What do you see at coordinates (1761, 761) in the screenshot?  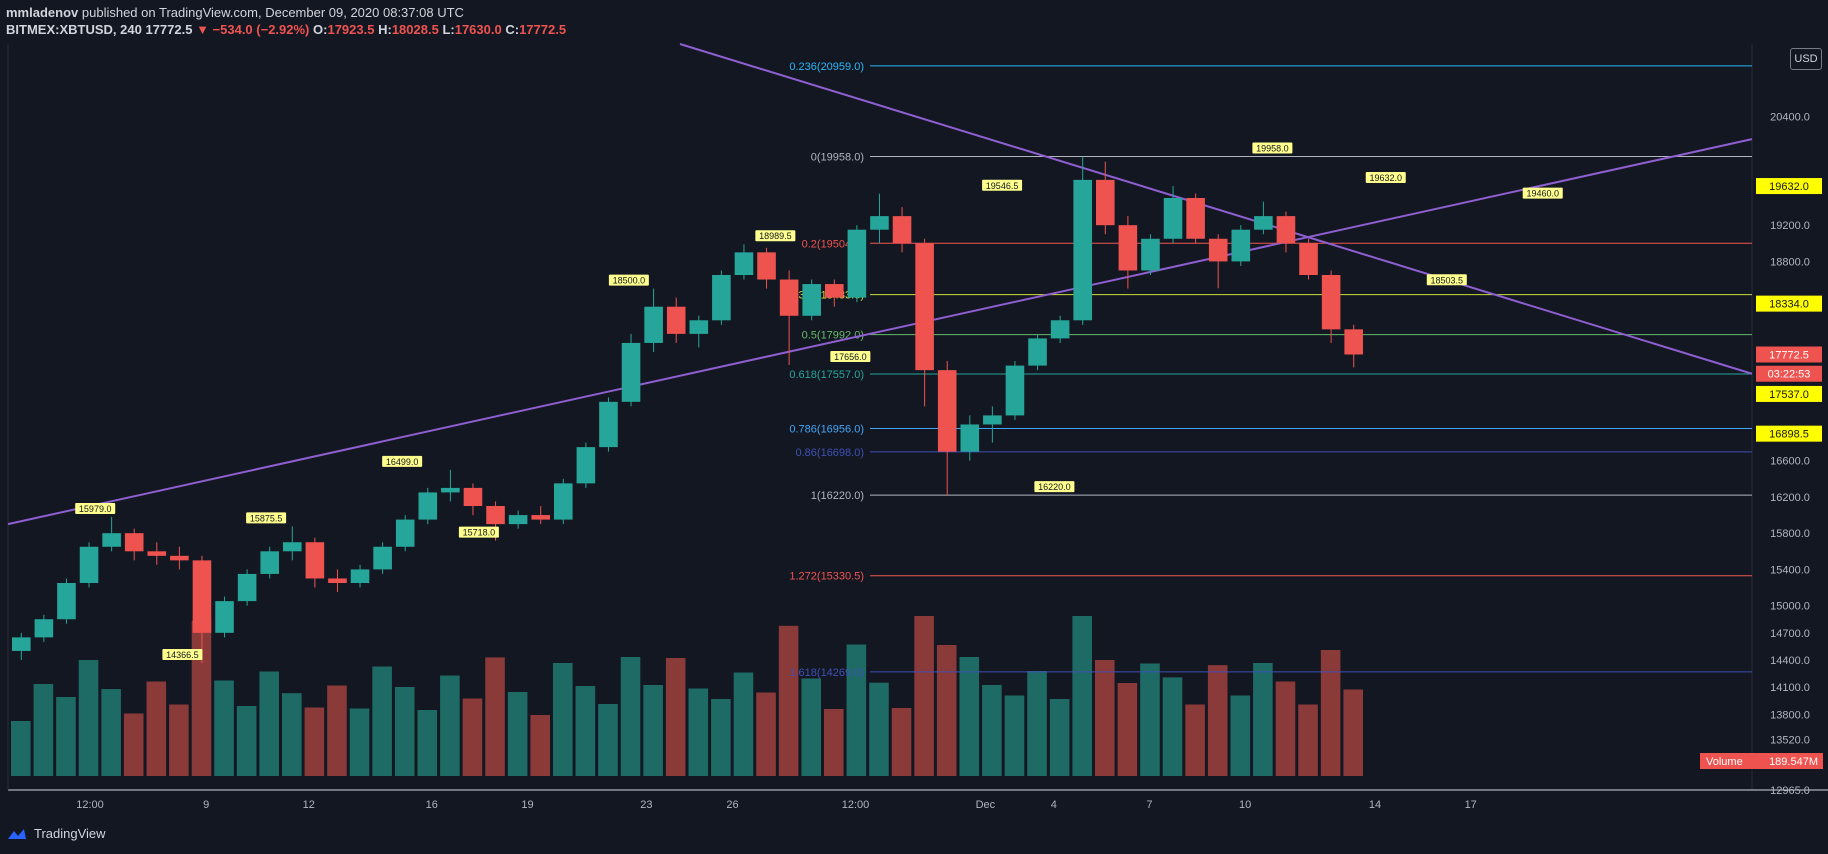 I see `volume-label-bg` at bounding box center [1761, 761].